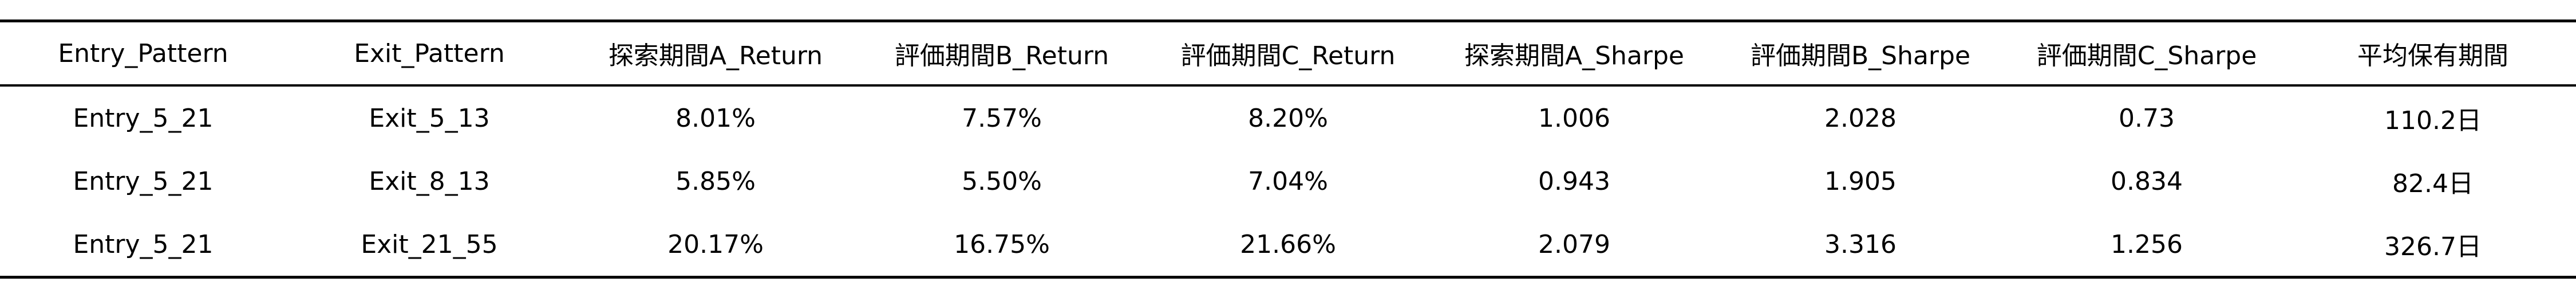  I want to click on cell: 2.028, so click(1860, 118).